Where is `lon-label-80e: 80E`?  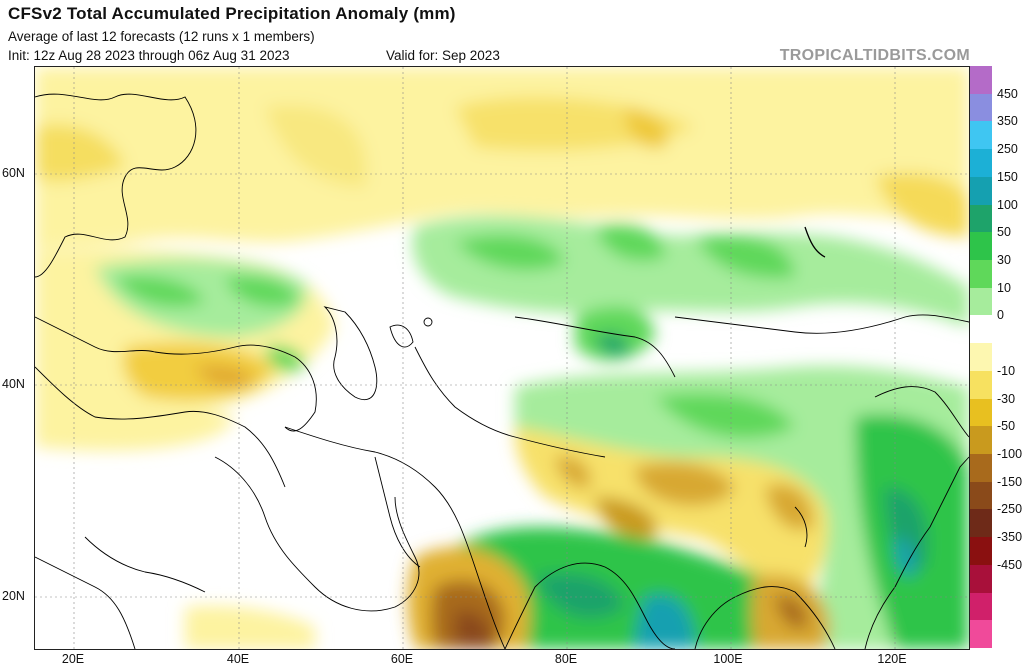 lon-label-80e: 80E is located at coordinates (566, 659).